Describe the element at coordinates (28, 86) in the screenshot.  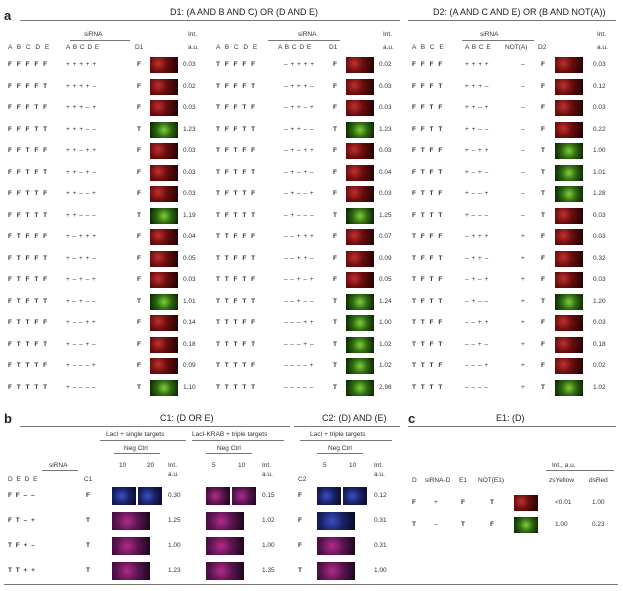
I see `truth-values: F F F F T` at that location.